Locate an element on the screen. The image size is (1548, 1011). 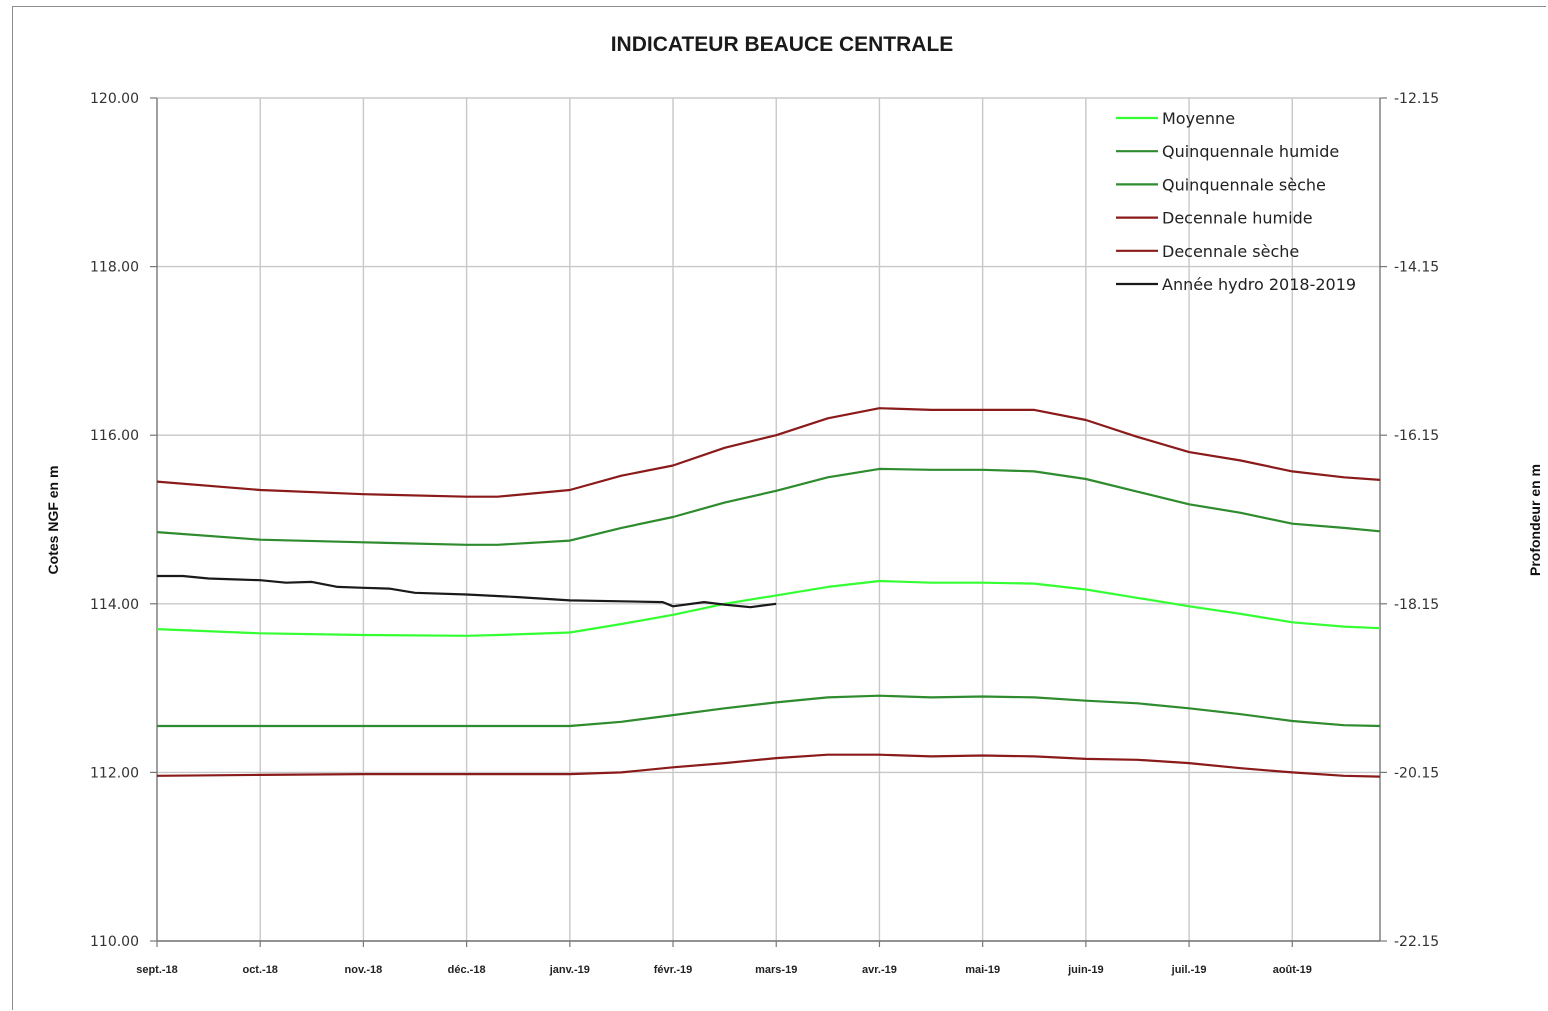
y-tick-label: 114.00 is located at coordinates (114, 605).